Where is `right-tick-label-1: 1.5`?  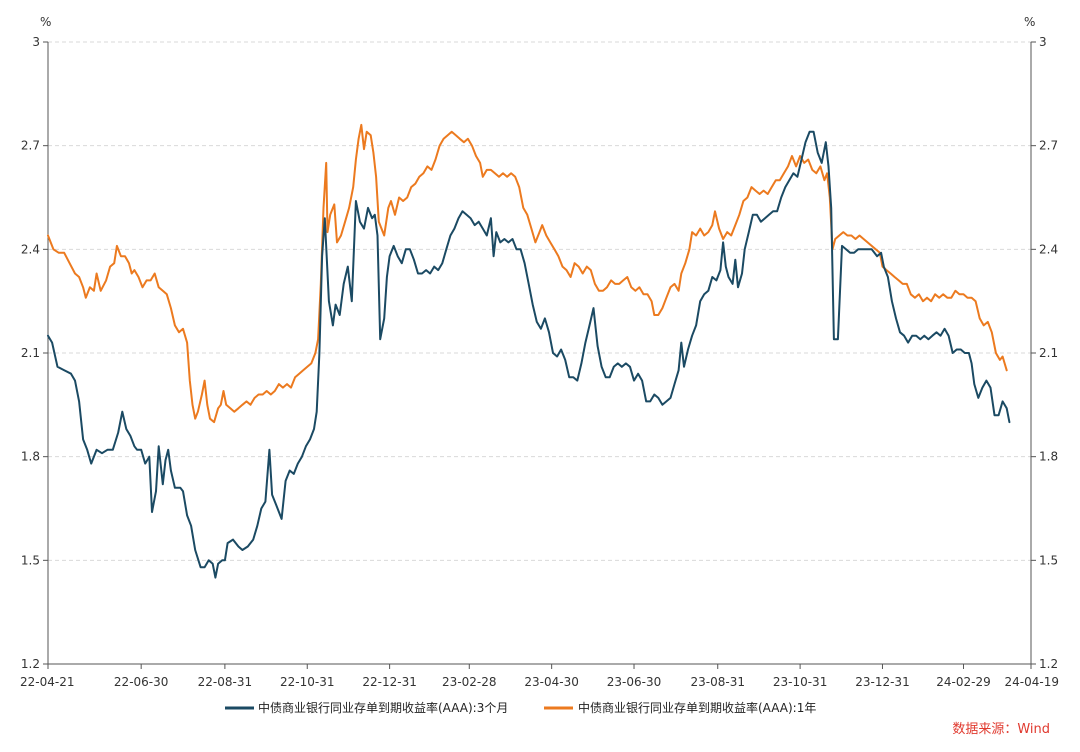 right-tick-label-1: 1.5 is located at coordinates (1048, 560).